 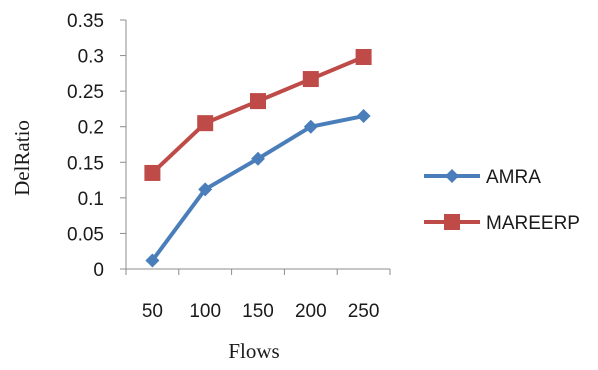 What do you see at coordinates (152, 311) in the screenshot?
I see `x-tick-label: 50` at bounding box center [152, 311].